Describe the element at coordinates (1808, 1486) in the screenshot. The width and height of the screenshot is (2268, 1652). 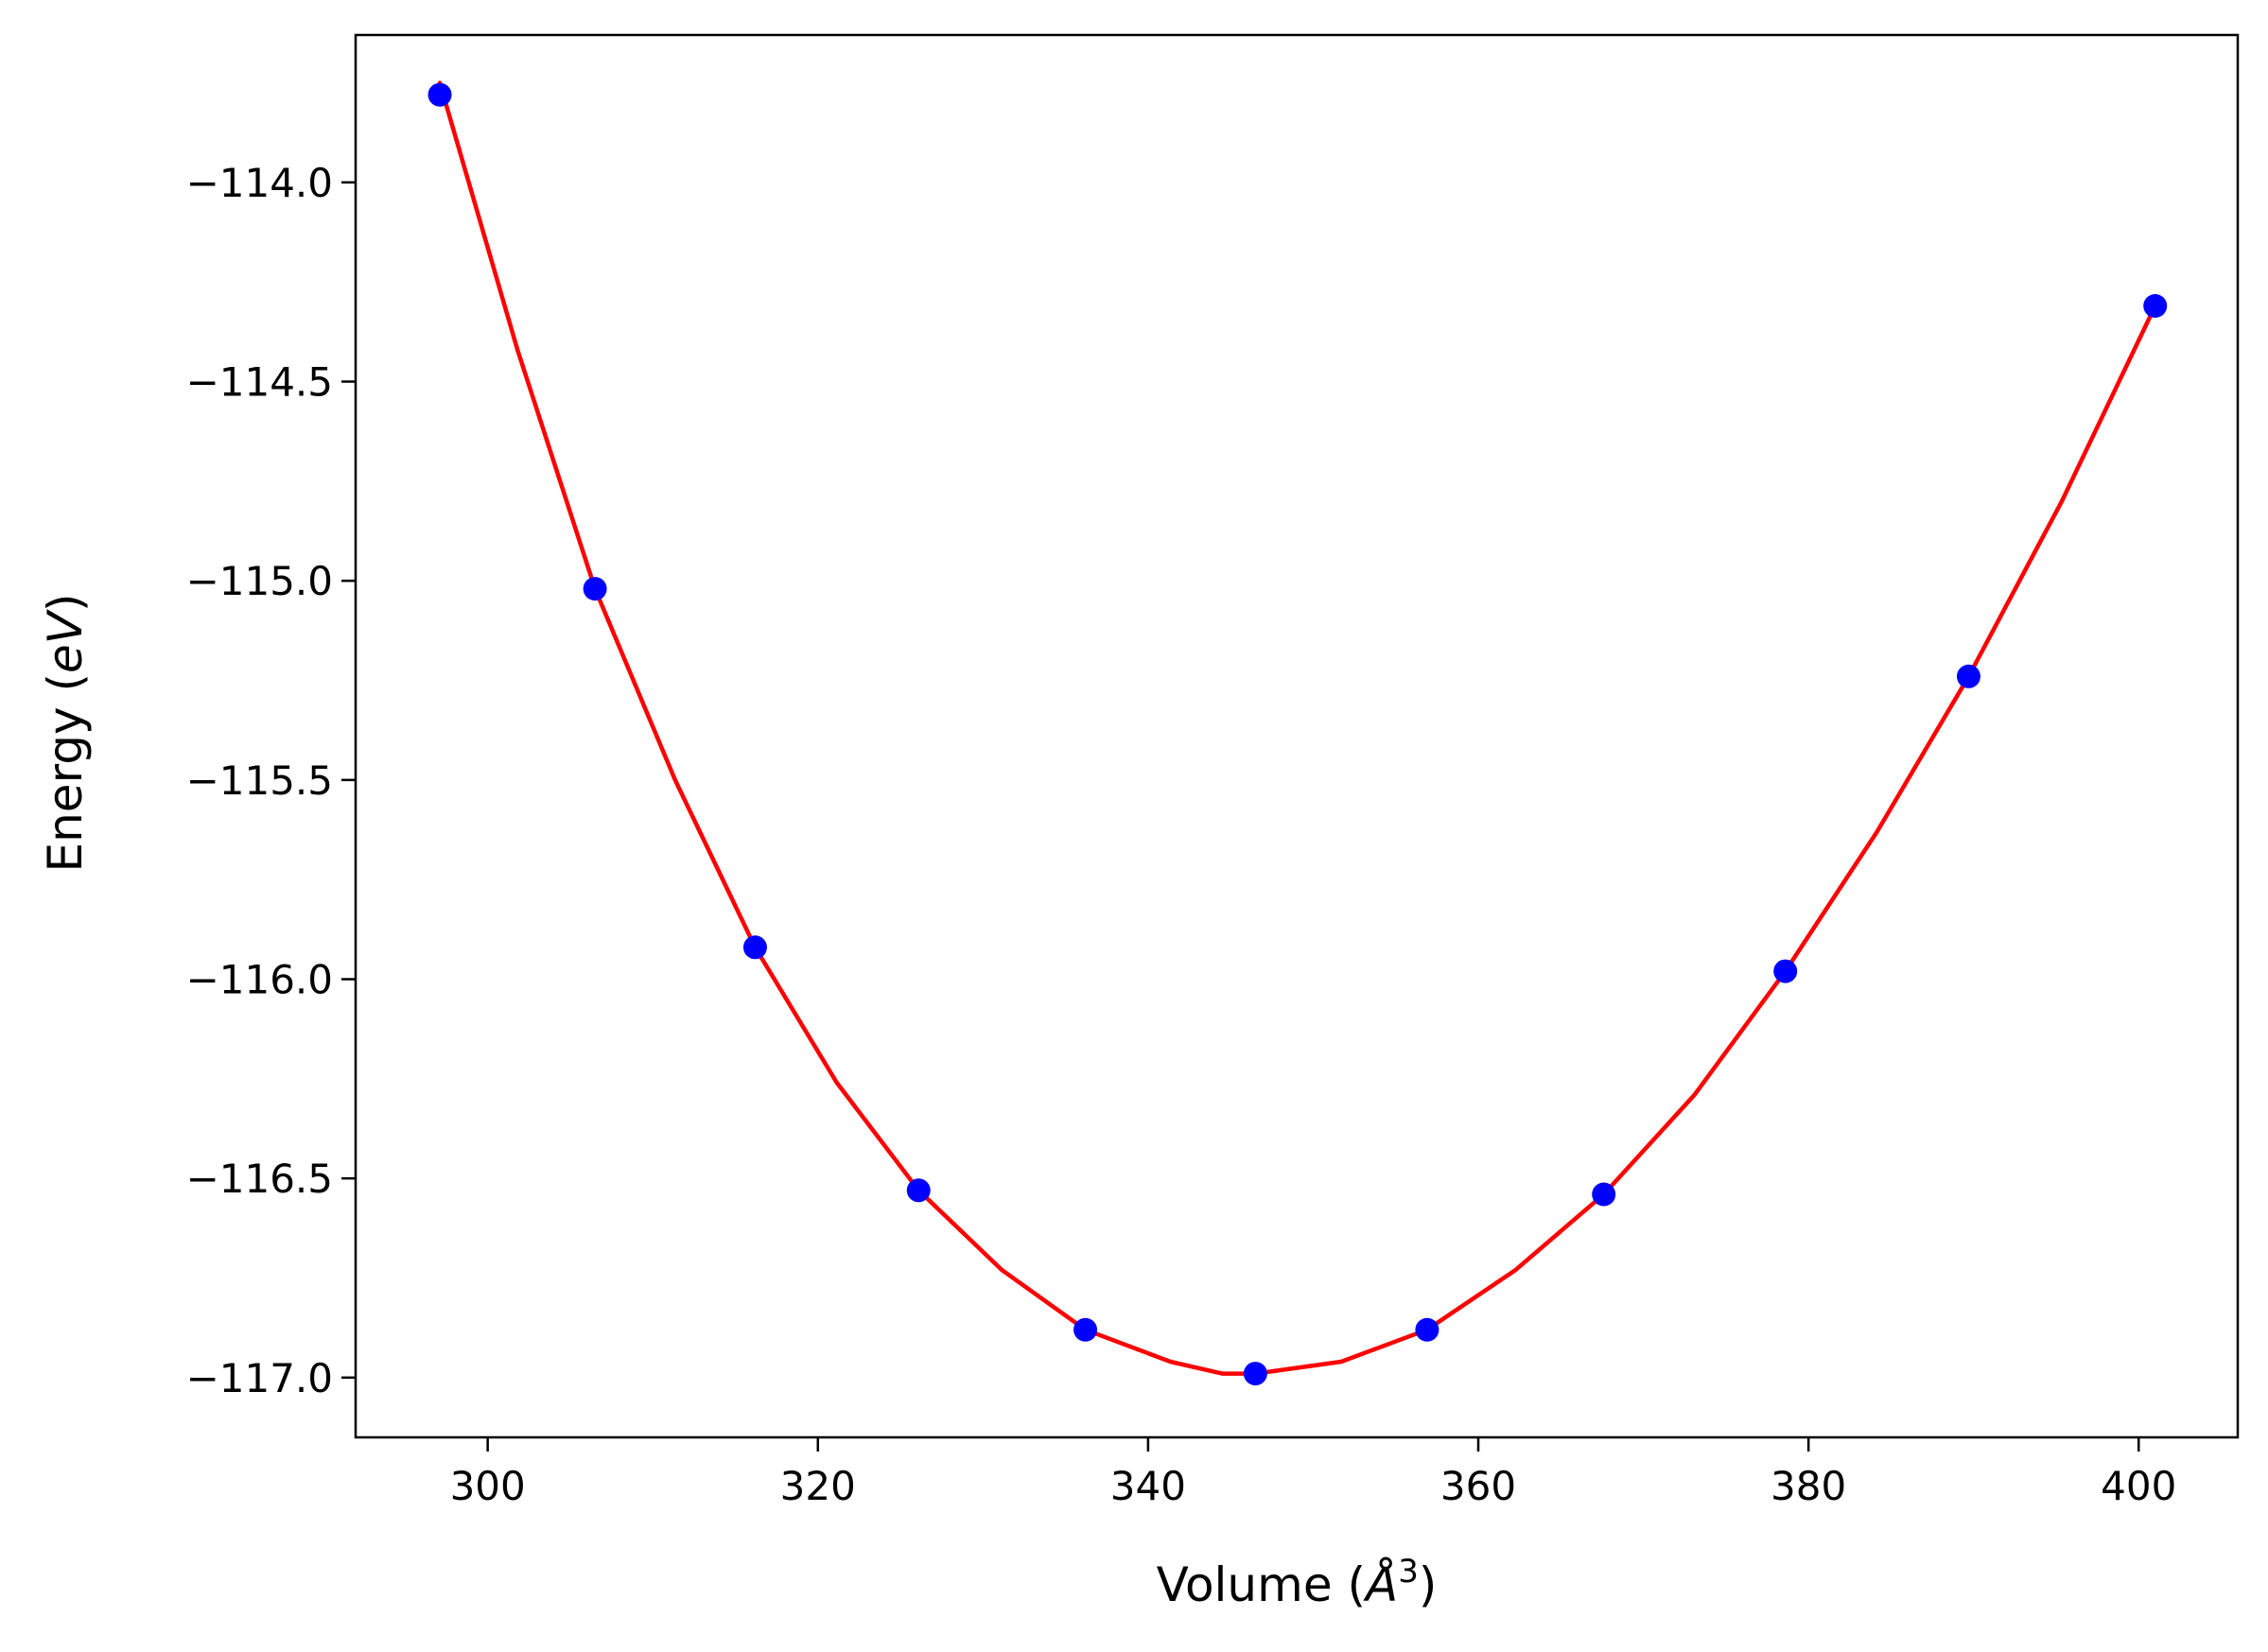
I see `x-tick-label: 380` at that location.